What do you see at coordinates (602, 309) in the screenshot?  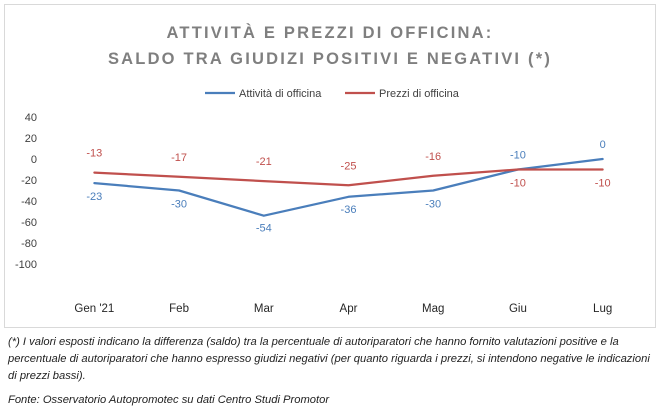 I see `x-tick-label: Lug` at bounding box center [602, 309].